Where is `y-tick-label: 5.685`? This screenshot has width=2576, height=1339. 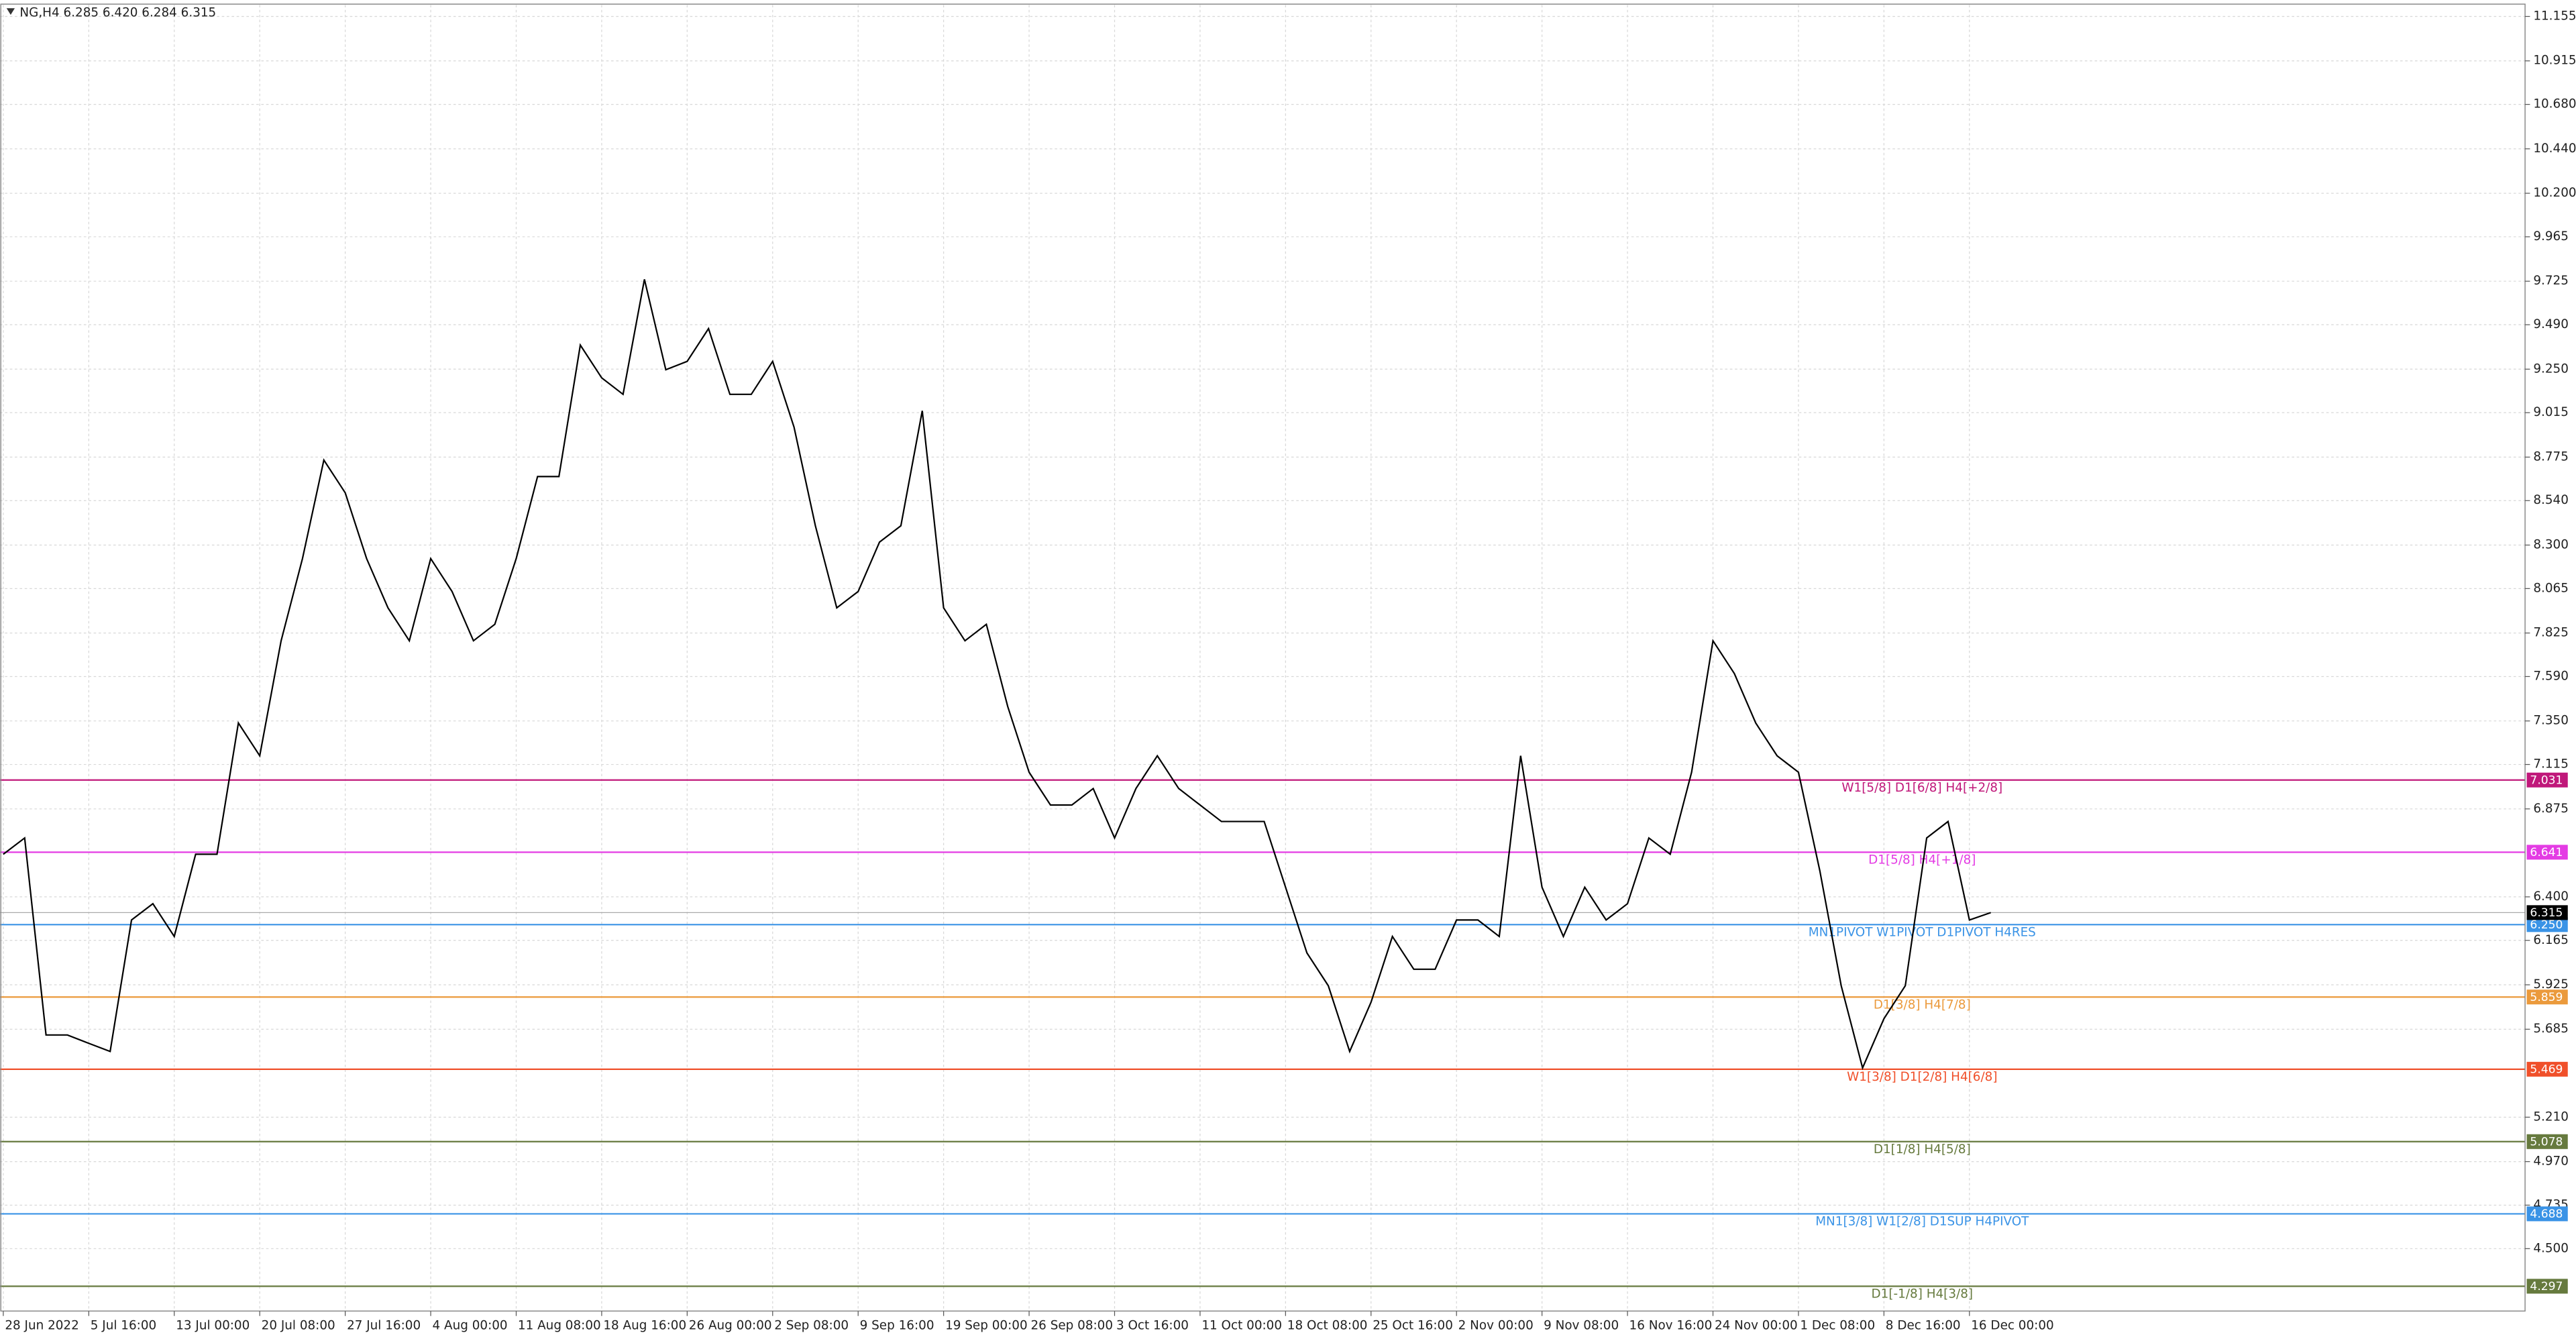 y-tick-label: 5.685 is located at coordinates (2551, 1029).